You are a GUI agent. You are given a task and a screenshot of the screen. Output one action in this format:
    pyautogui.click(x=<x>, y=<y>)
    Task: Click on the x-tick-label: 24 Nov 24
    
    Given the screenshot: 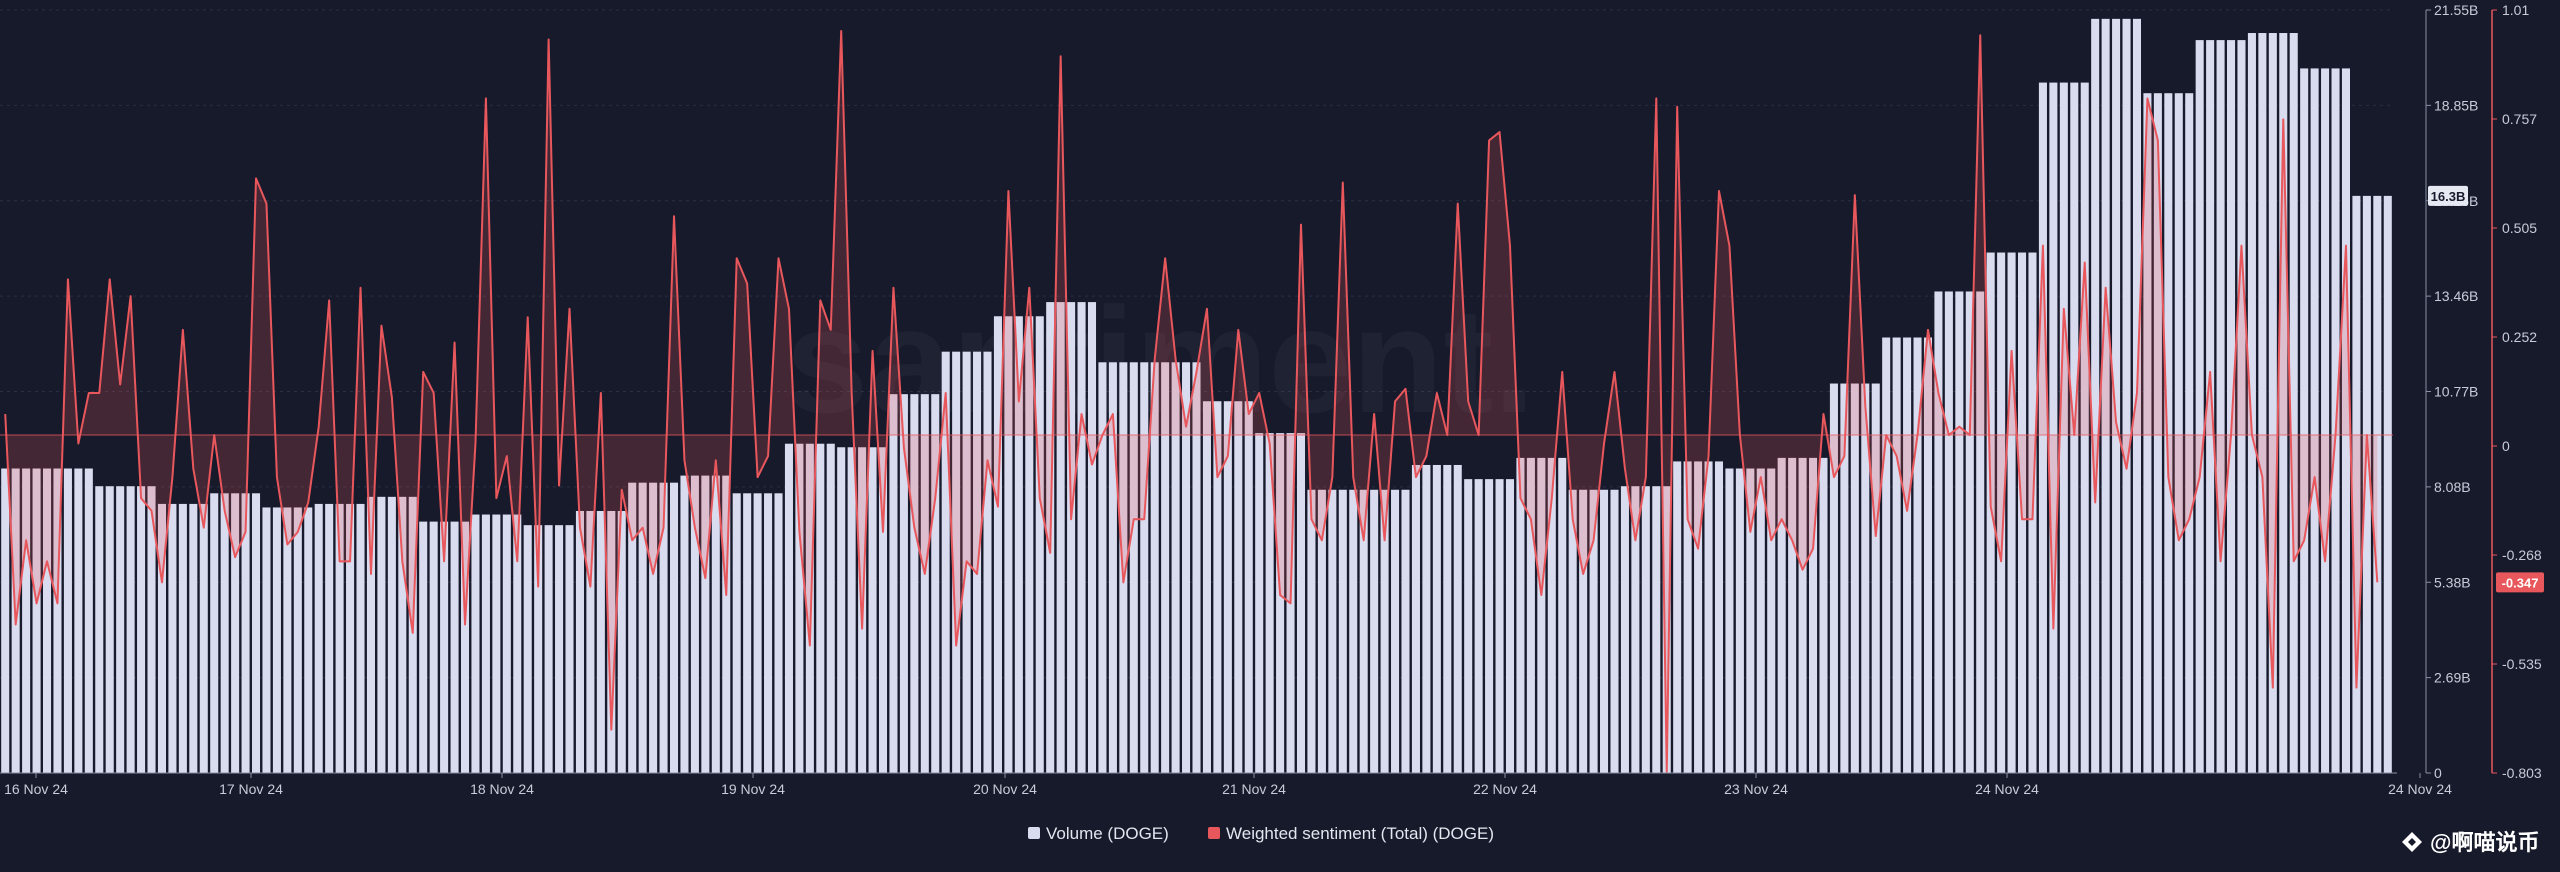 What is the action you would take?
    pyautogui.click(x=2420, y=789)
    